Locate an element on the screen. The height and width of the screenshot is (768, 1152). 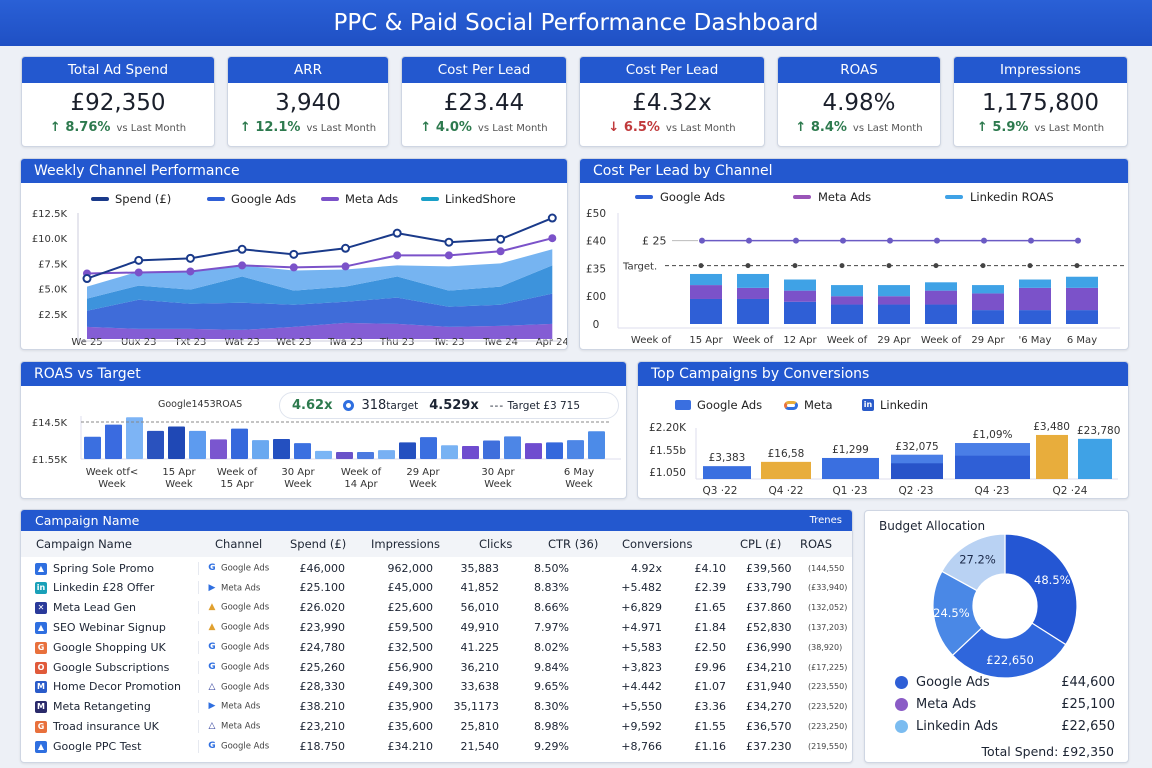
campaign-name: Spring Sole Promo is located at coordinates (103, 568).